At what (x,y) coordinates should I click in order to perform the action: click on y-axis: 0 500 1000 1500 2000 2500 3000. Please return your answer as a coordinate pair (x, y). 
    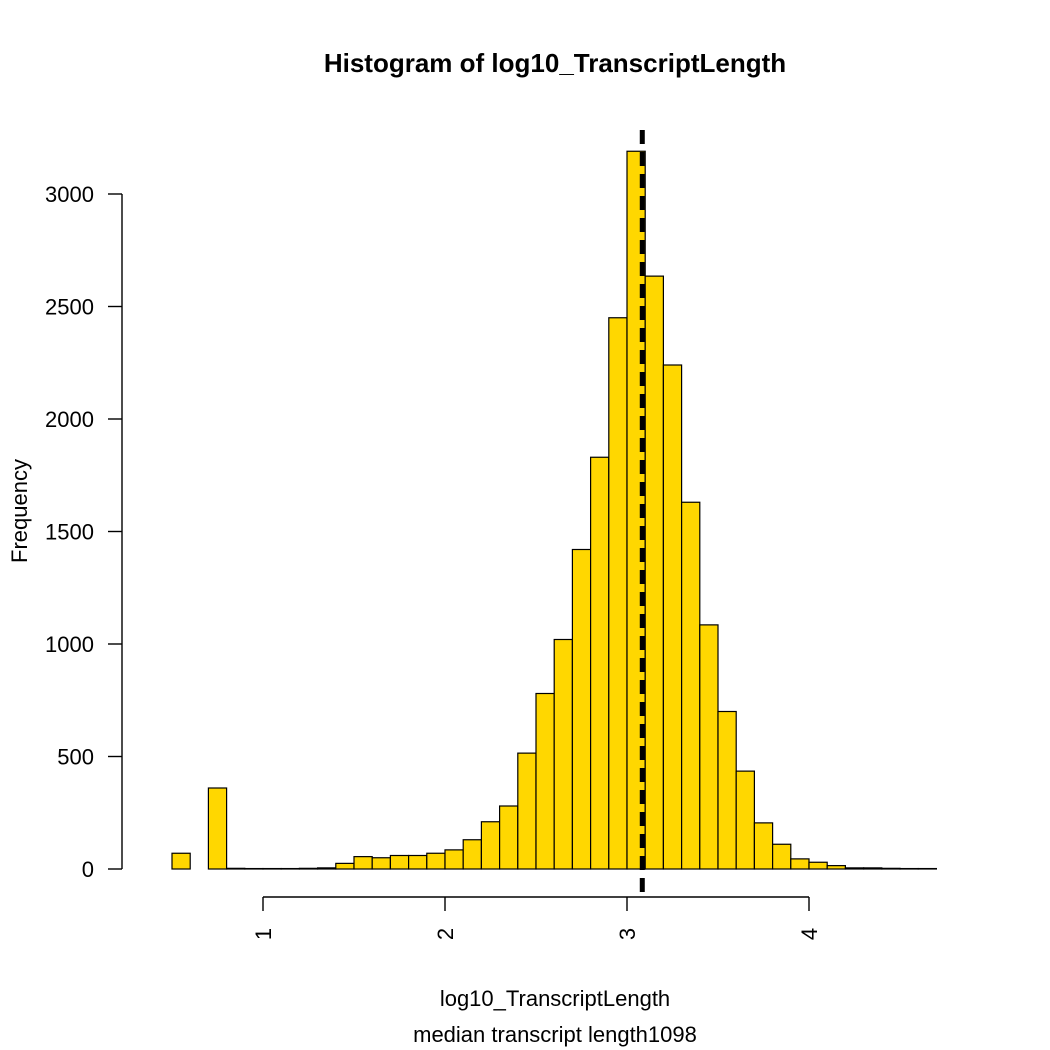
    Looking at the image, I should click on (84, 532).